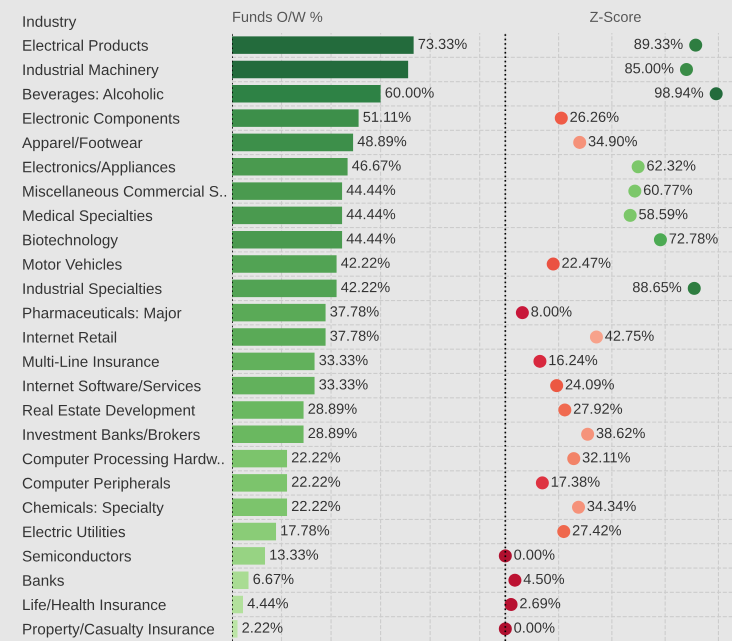  Describe the element at coordinates (109, 411) in the screenshot. I see `y-tick-label: Real Estate Development` at that location.